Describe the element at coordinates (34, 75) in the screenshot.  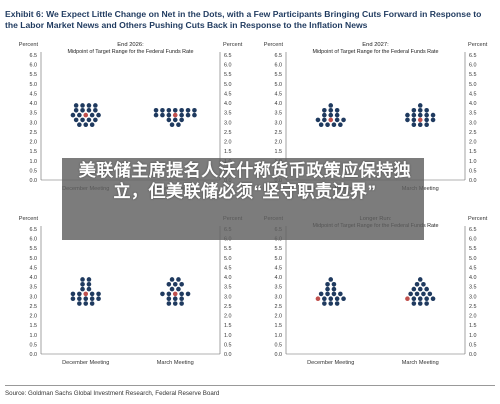
I see `y-tick-label-left: 5.5` at that location.